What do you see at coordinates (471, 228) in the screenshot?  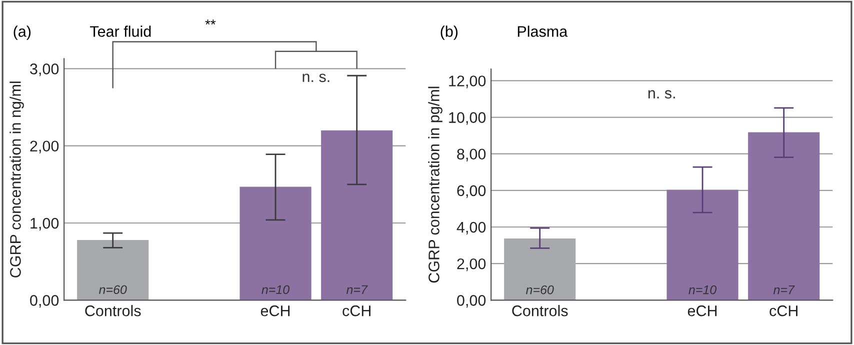 I see `y-tick-label: 4,00` at bounding box center [471, 228].